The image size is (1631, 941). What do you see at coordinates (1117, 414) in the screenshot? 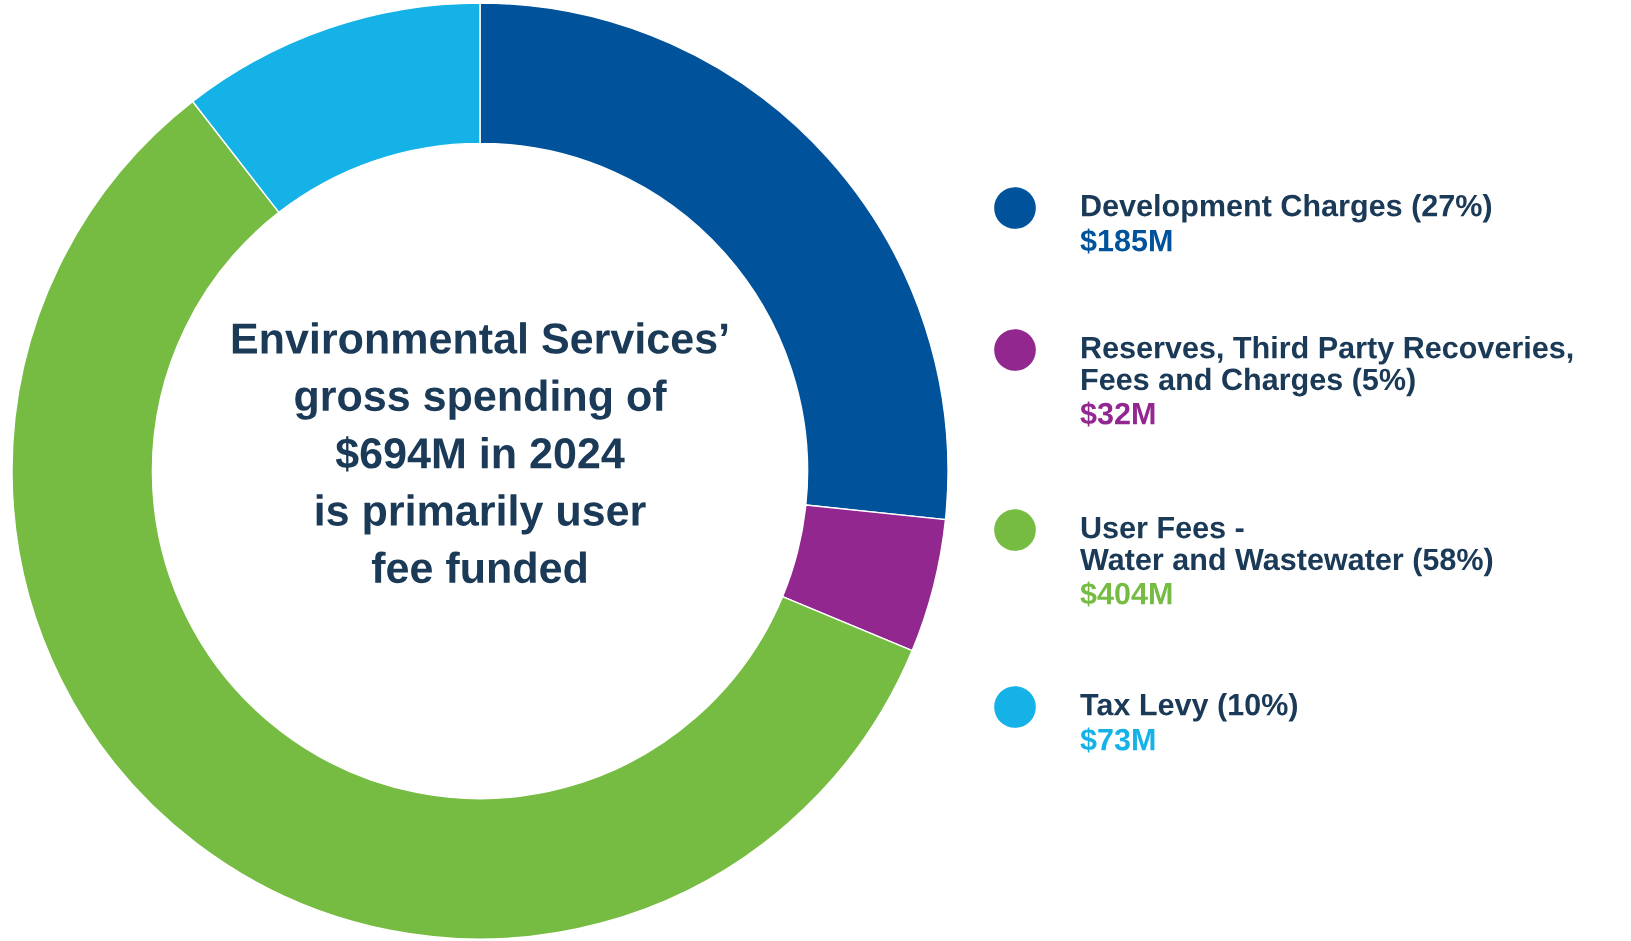
I see `data-label: $32M` at bounding box center [1117, 414].